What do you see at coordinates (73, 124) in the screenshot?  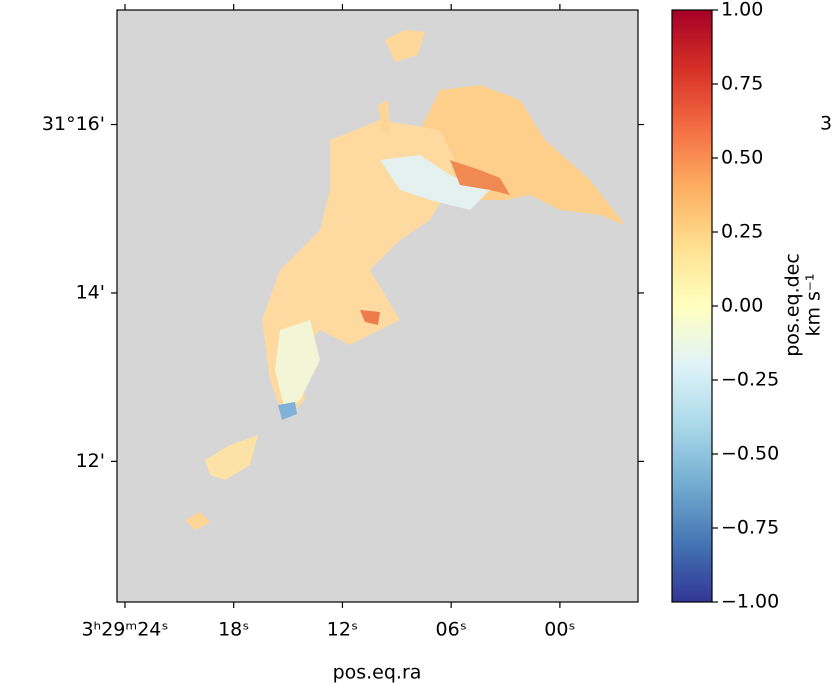 I see `y-tick-label: 31°16'` at bounding box center [73, 124].